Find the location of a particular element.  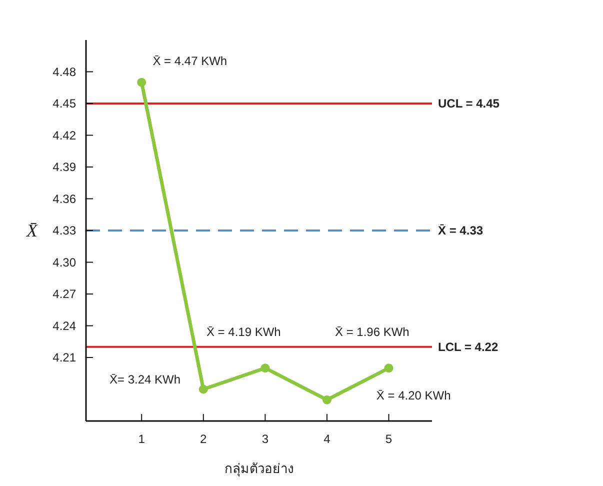

annotation: X̄ = 4.47 KWh is located at coordinates (190, 61).